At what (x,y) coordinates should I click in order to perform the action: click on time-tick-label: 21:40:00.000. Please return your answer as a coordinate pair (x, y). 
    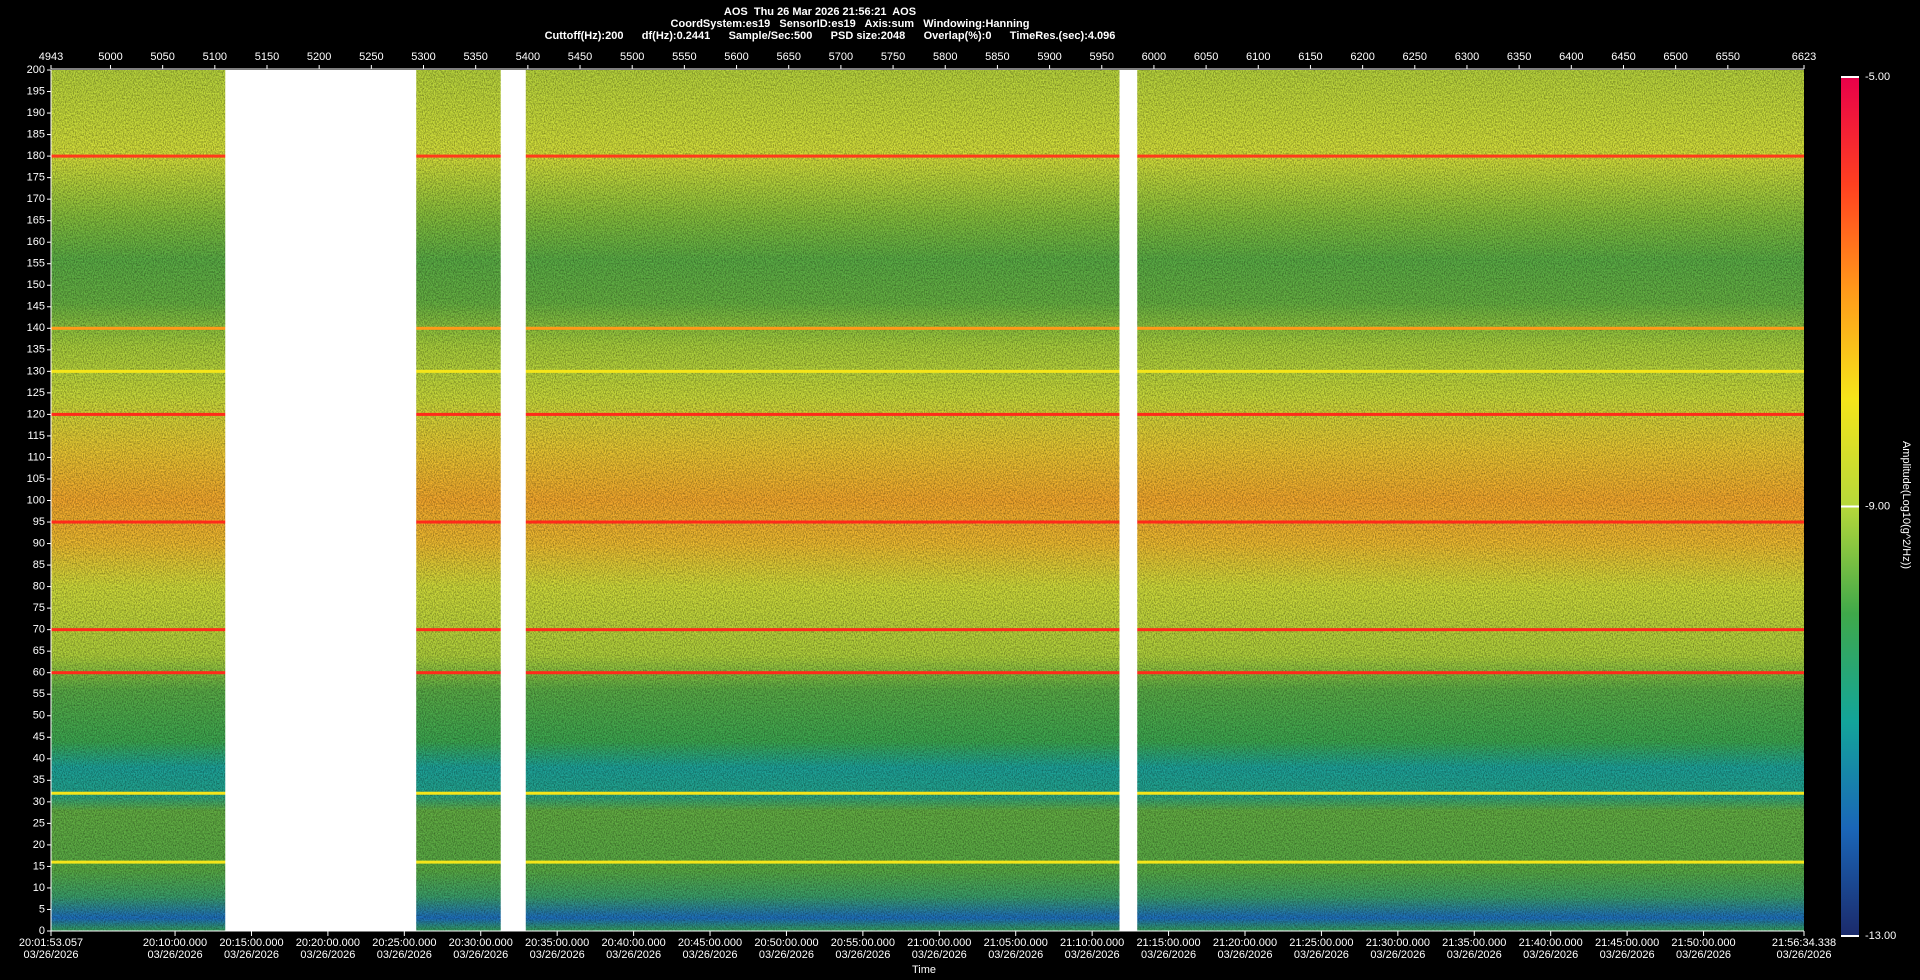
    Looking at the image, I should click on (1551, 943).